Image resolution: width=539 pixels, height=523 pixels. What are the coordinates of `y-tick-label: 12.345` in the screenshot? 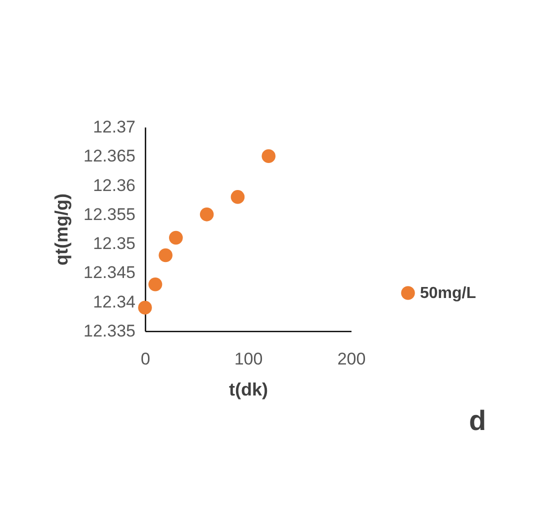 It's located at (110, 272).